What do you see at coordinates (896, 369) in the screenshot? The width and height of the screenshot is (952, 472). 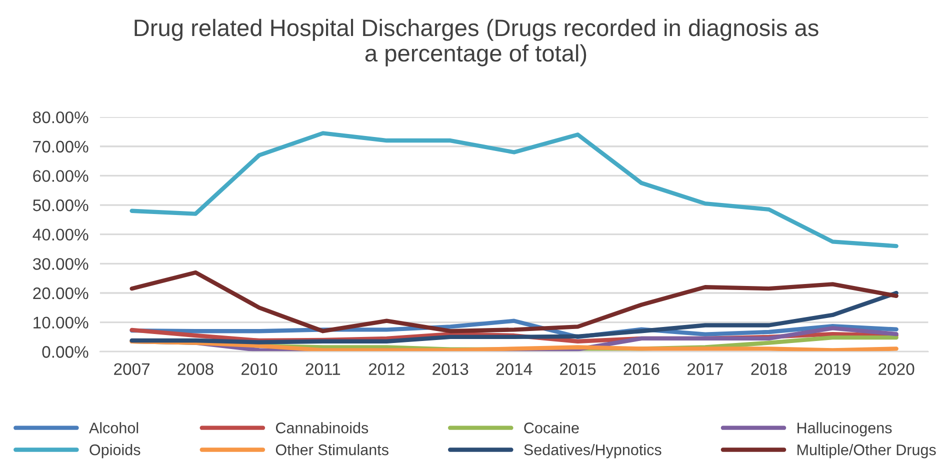 I see `x-tick-label: 2020` at bounding box center [896, 369].